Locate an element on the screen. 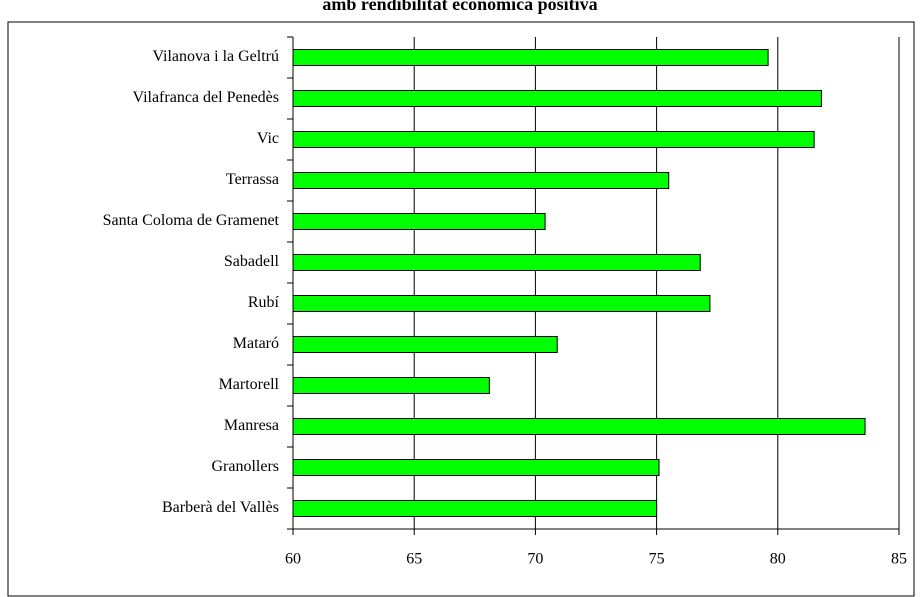 The height and width of the screenshot is (597, 920). y-tick-label: Martorell is located at coordinates (249, 384).